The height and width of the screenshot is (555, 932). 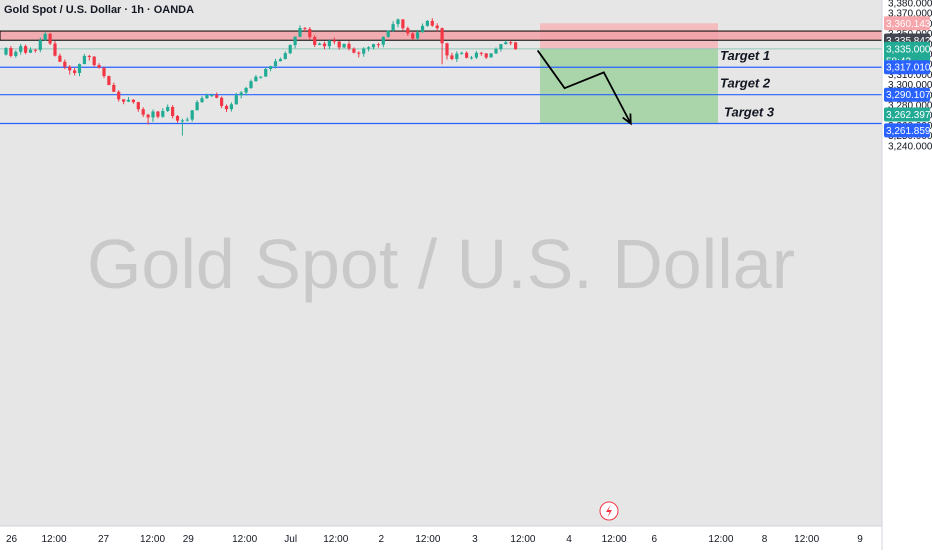 I want to click on price-tick-label: 3,310.000, so click(x=910, y=75).